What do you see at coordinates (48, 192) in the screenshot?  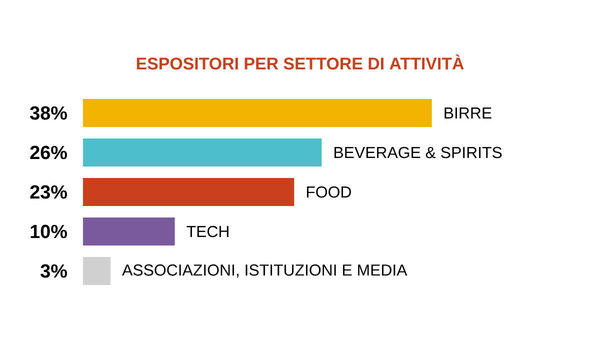 I see `data-label: 23%` at bounding box center [48, 192].